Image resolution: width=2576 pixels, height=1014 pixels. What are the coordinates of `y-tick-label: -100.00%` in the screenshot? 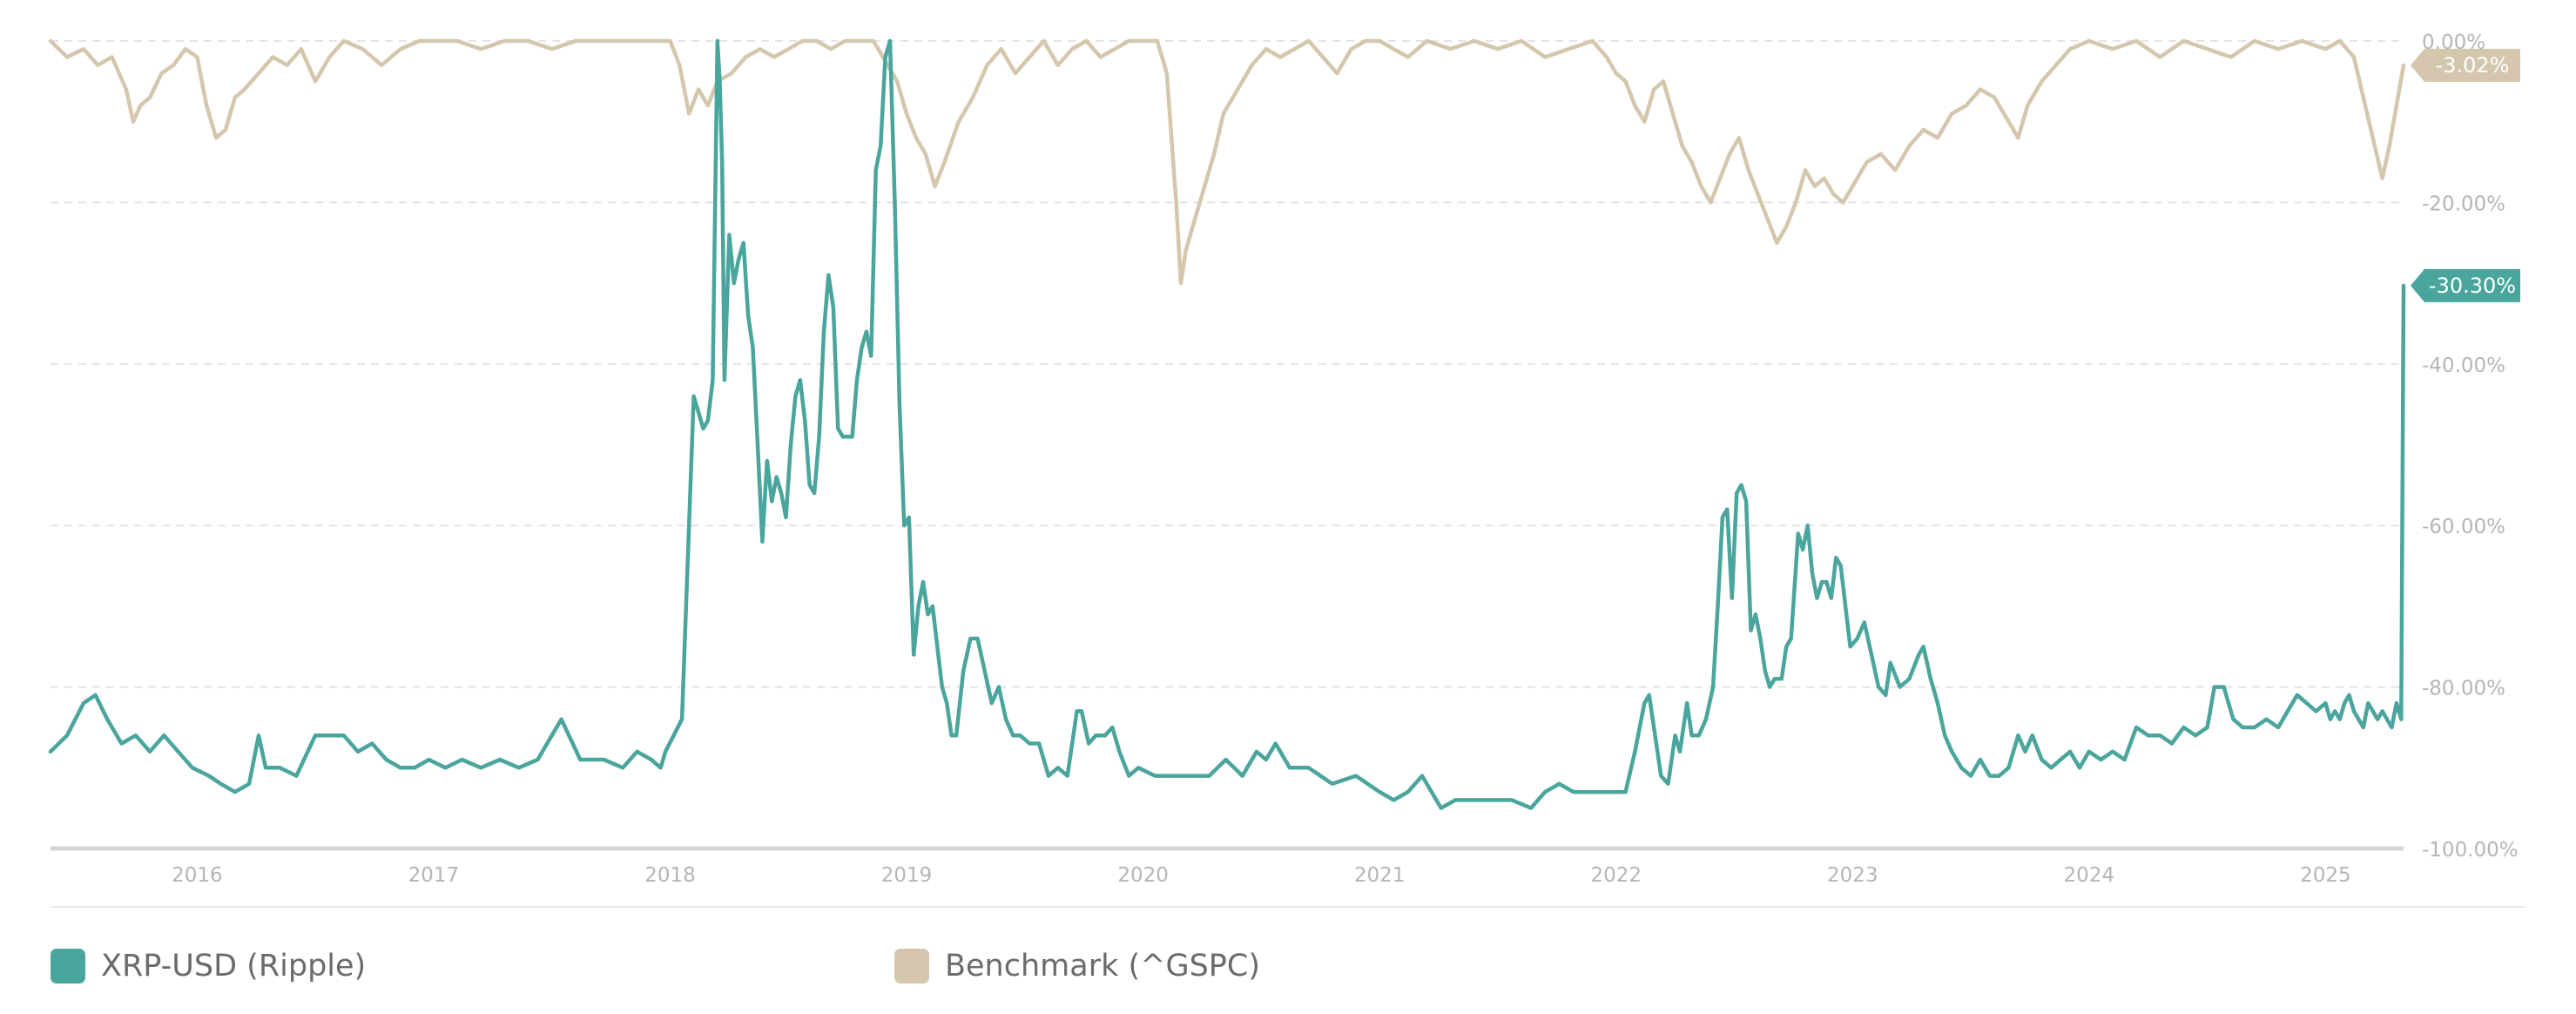 It's located at (2470, 850).